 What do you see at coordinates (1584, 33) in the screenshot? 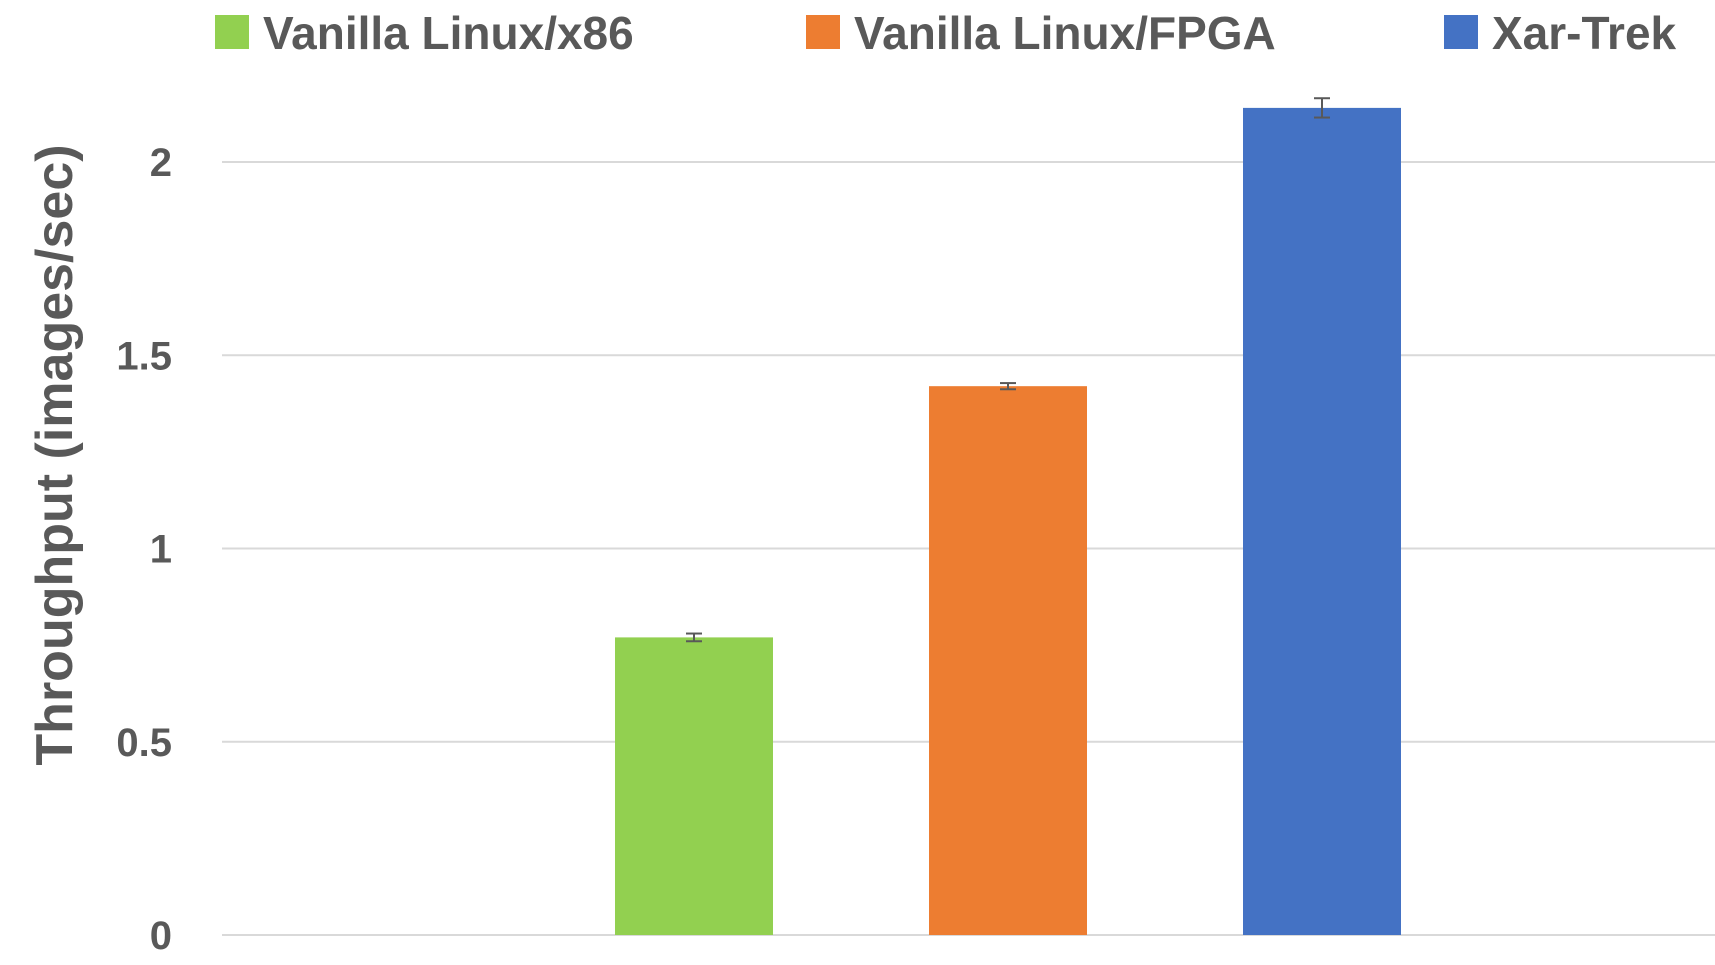
I see `legend-label: Xar-Trek` at bounding box center [1584, 33].